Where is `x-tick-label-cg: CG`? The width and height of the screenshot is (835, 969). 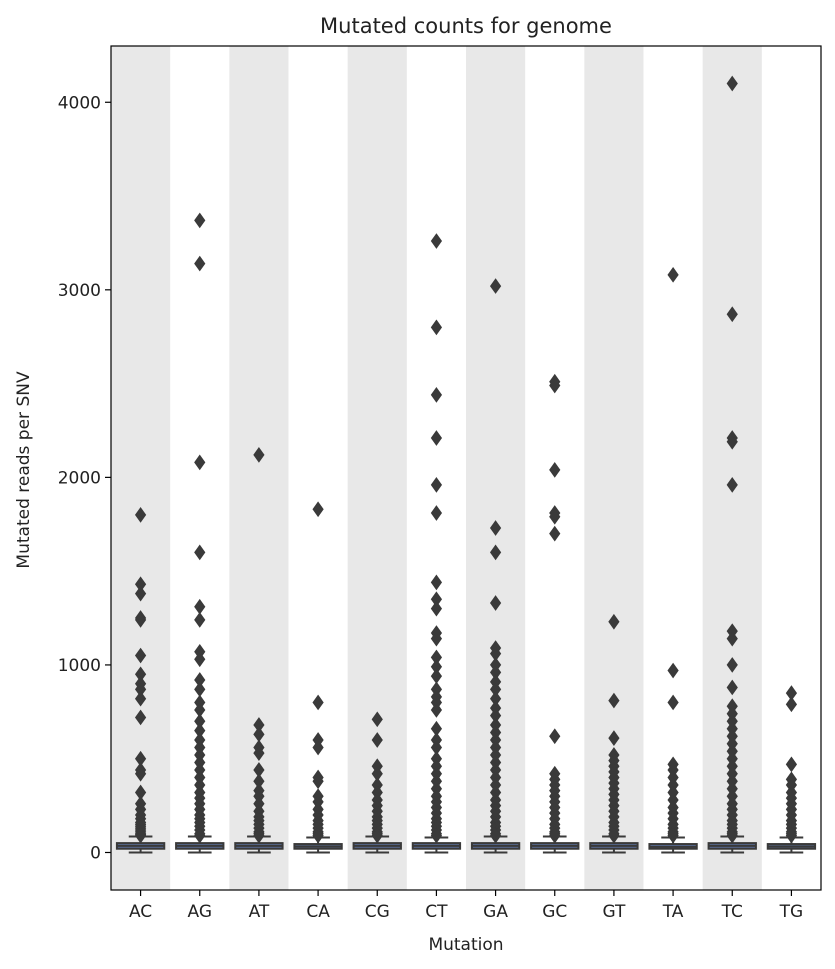
x-tick-label-cg: CG is located at coordinates (377, 912).